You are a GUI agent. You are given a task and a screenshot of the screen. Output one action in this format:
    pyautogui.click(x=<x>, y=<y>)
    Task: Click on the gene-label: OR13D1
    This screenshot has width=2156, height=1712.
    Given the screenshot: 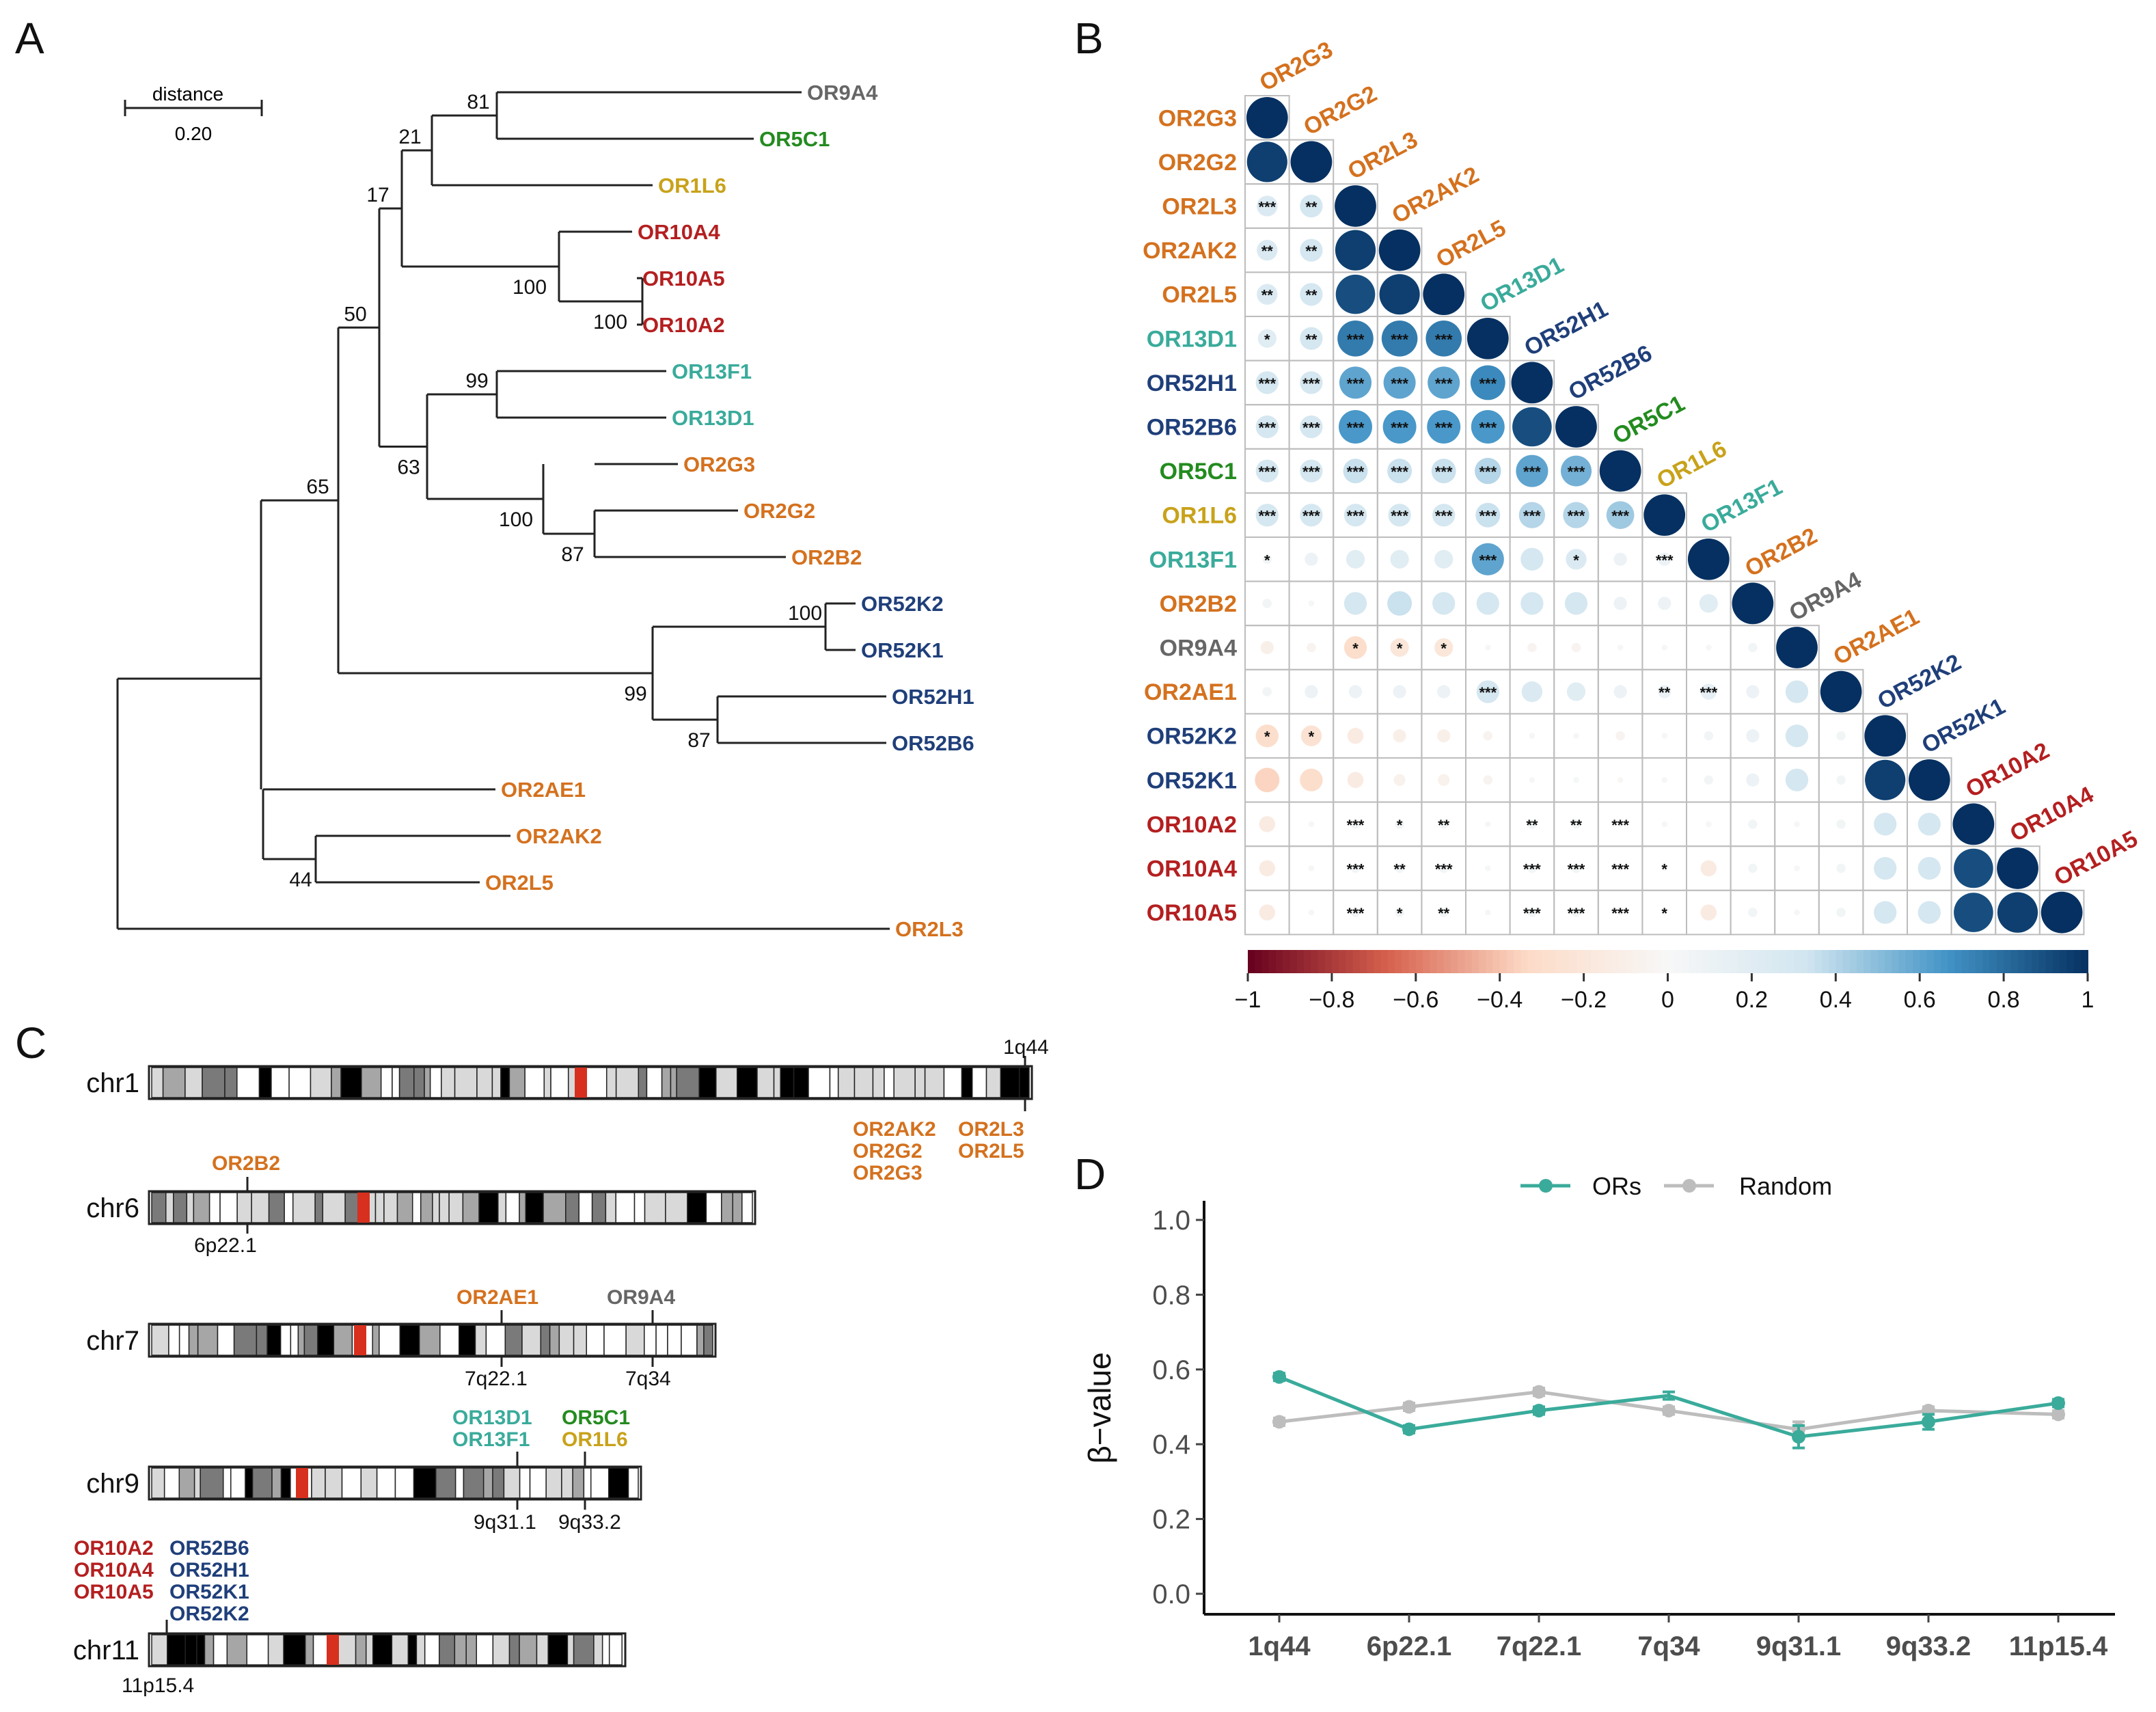 What is the action you would take?
    pyautogui.click(x=492, y=1418)
    